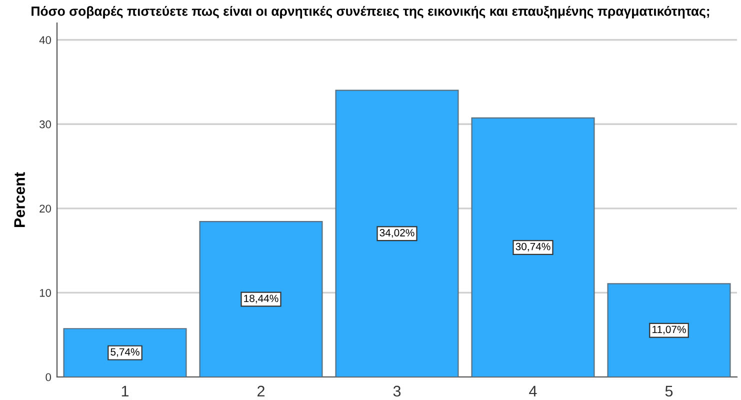 The image size is (741, 400). I want to click on y-tick-label: 10, so click(46, 292).